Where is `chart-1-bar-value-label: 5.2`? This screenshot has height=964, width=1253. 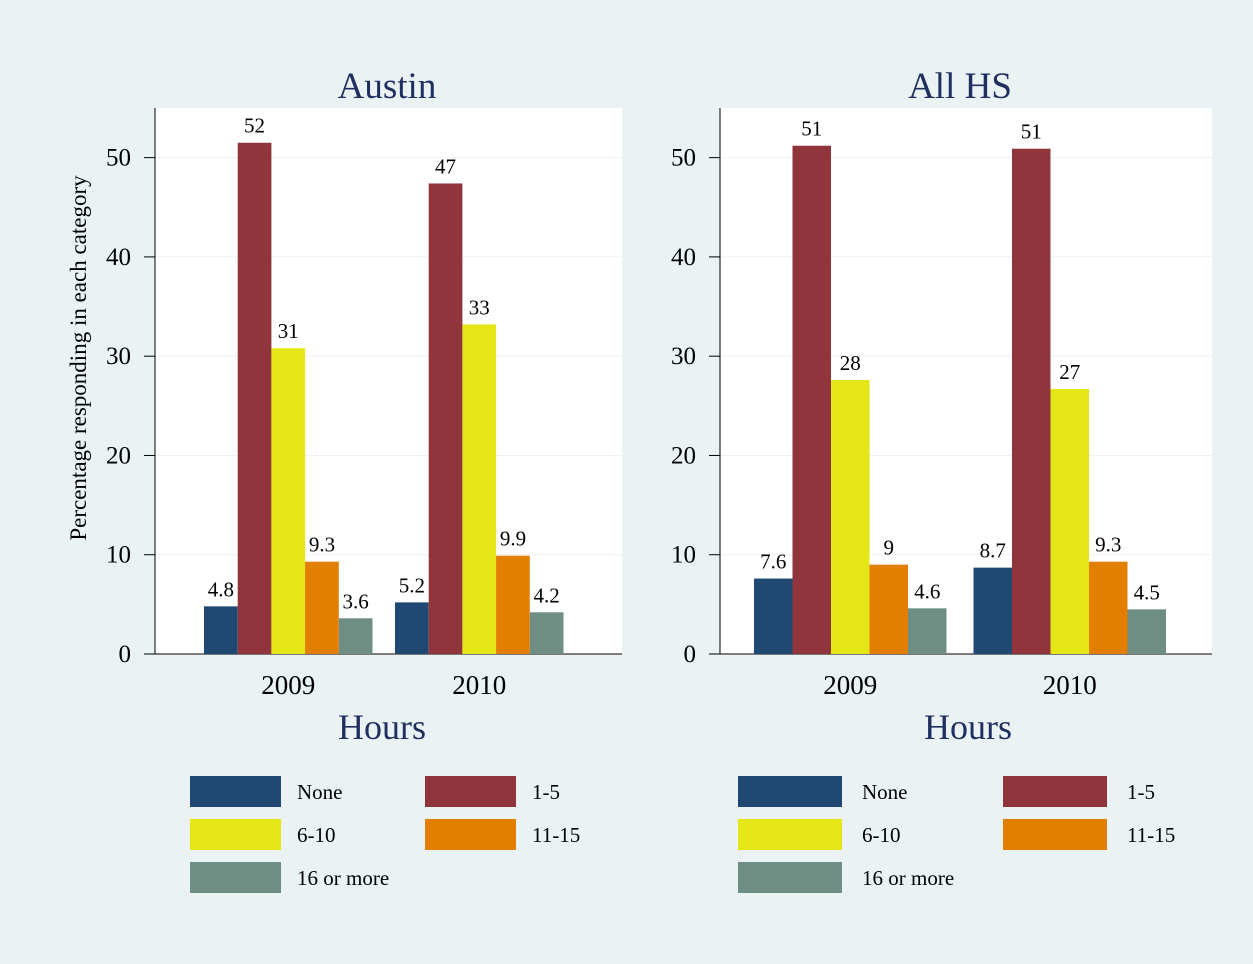 chart-1-bar-value-label: 5.2 is located at coordinates (412, 585).